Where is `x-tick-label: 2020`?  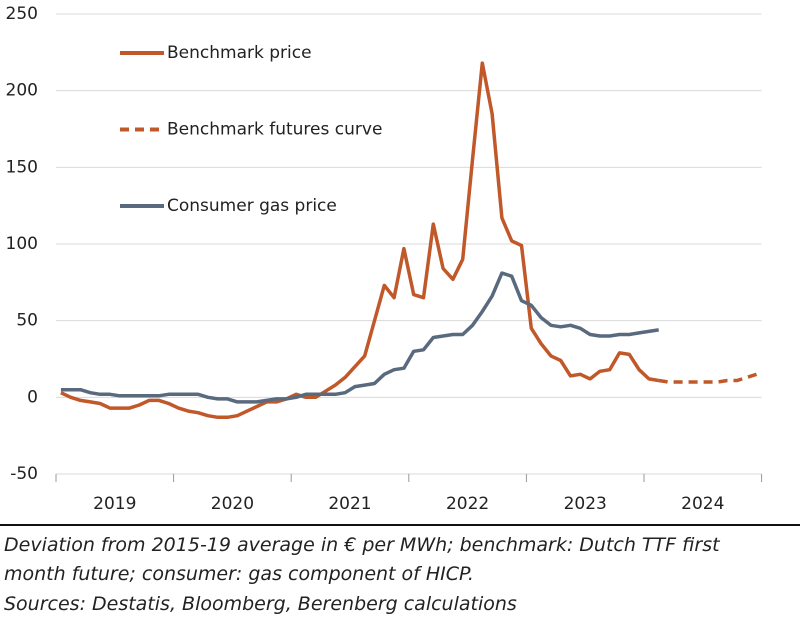
x-tick-label: 2020 is located at coordinates (232, 504).